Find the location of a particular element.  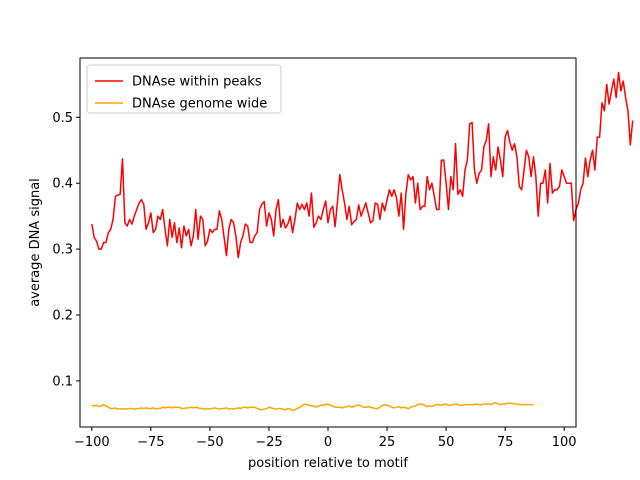

x-tick-label: −100 is located at coordinates (92, 442).